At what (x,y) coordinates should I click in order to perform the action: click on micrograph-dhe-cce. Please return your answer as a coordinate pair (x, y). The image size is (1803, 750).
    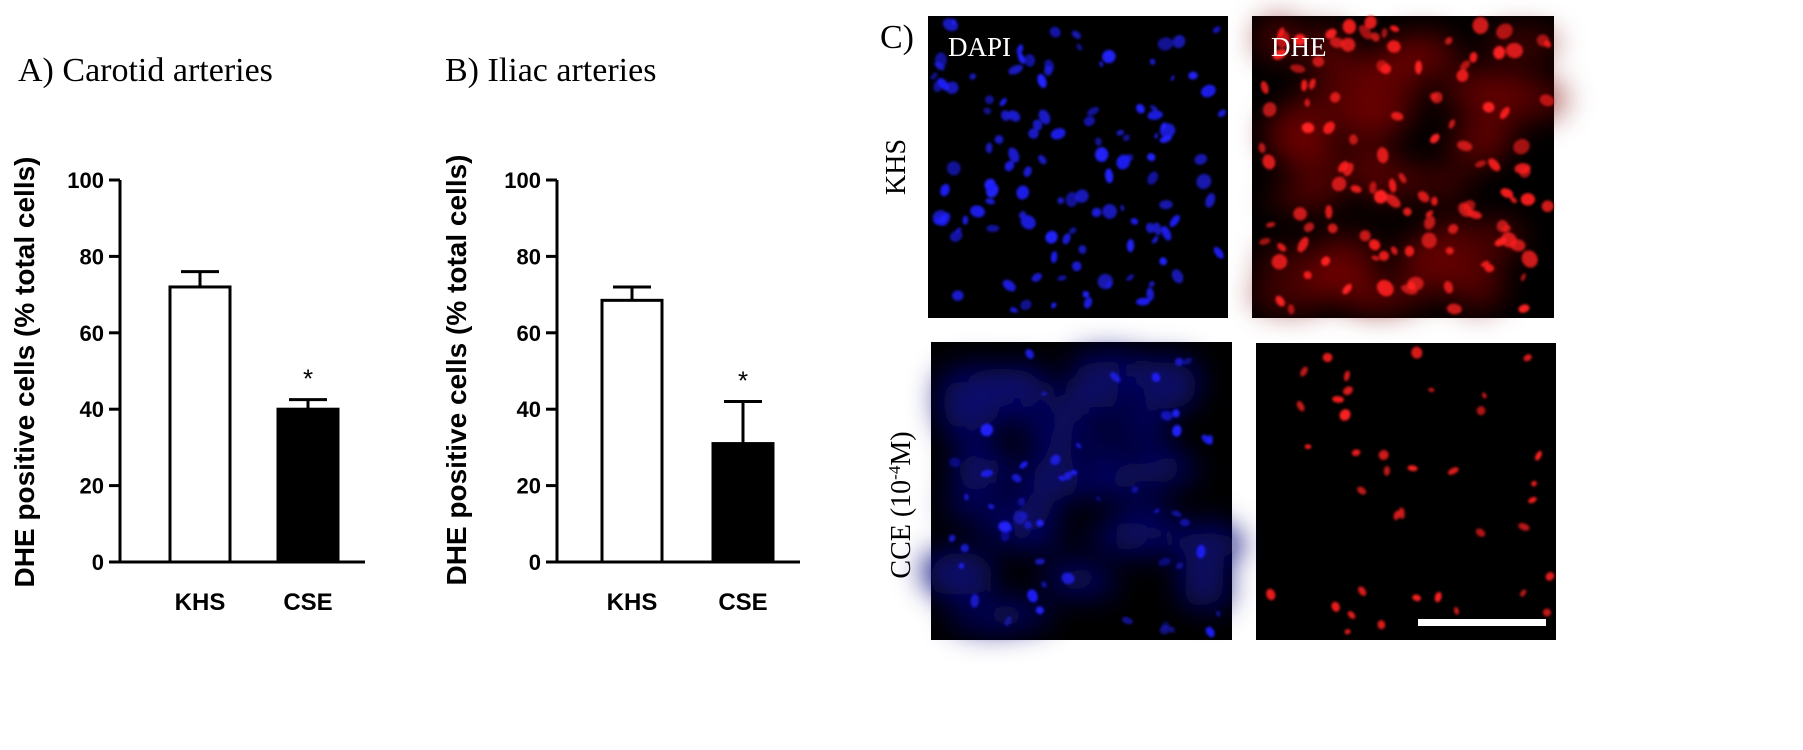
    Looking at the image, I should click on (1406, 491).